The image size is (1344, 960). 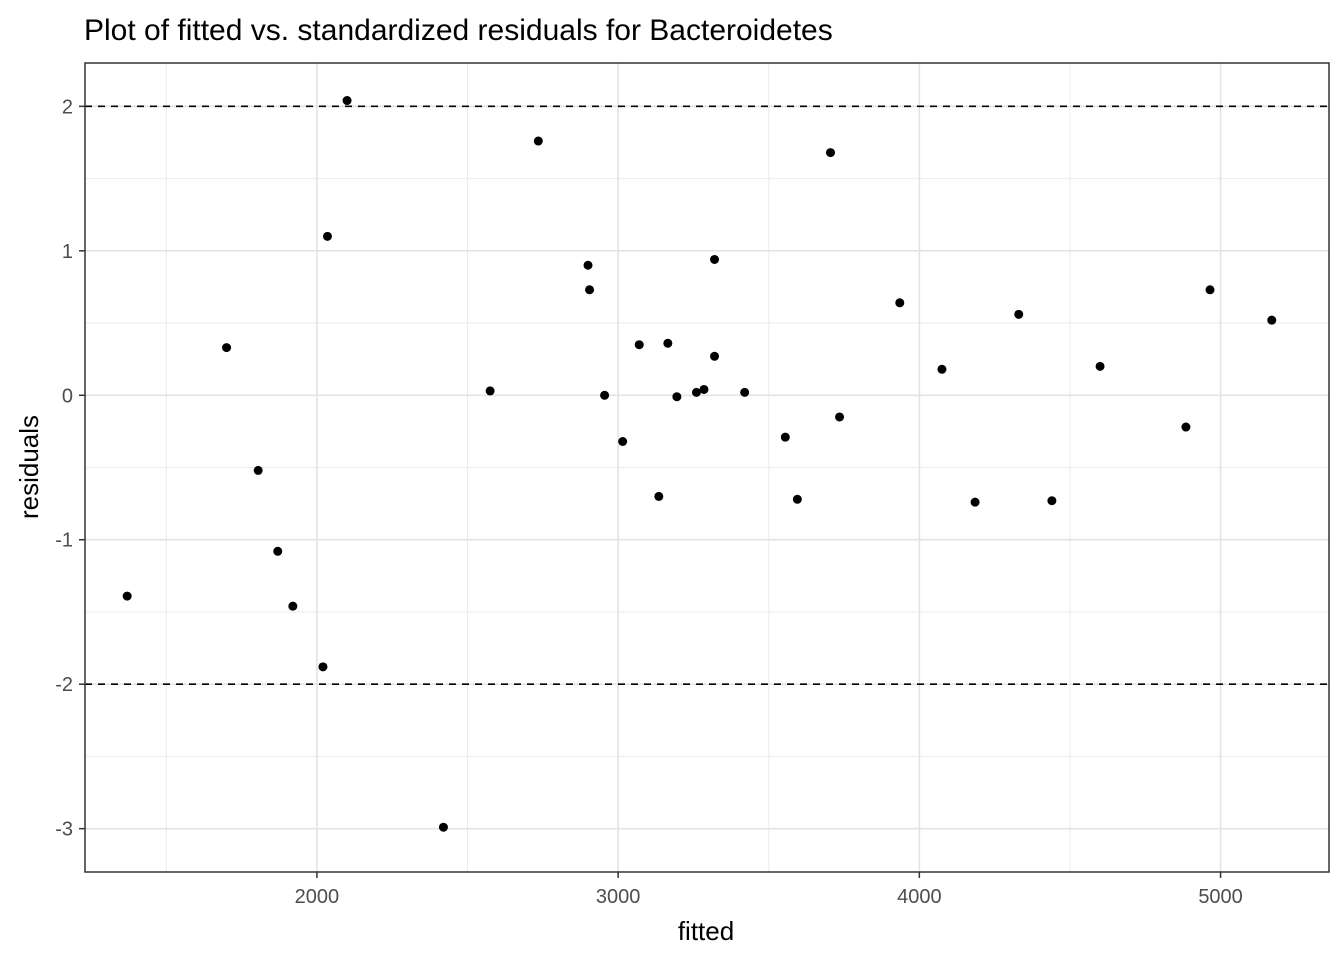 I want to click on x-axis-title: fitted, so click(x=706, y=931).